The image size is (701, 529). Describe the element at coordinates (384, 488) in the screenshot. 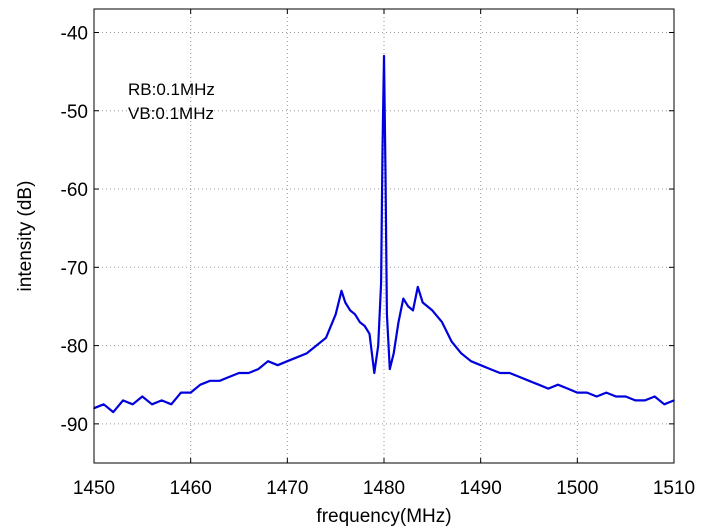

I see `x-tick-label: 1480` at that location.